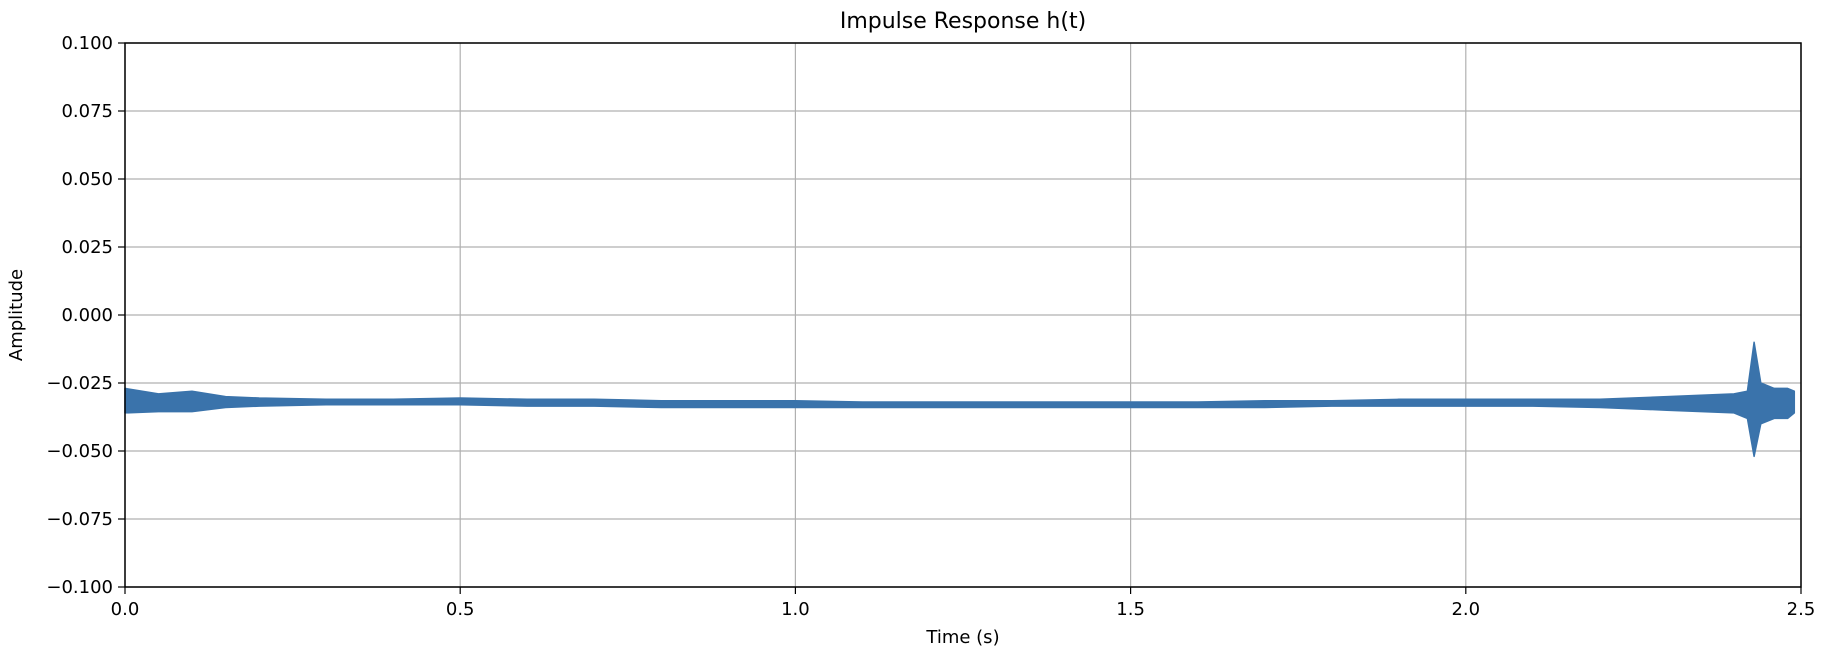 This screenshot has width=1824, height=654. Describe the element at coordinates (79, 383) in the screenshot. I see `y-tick-label: −0.025` at that location.